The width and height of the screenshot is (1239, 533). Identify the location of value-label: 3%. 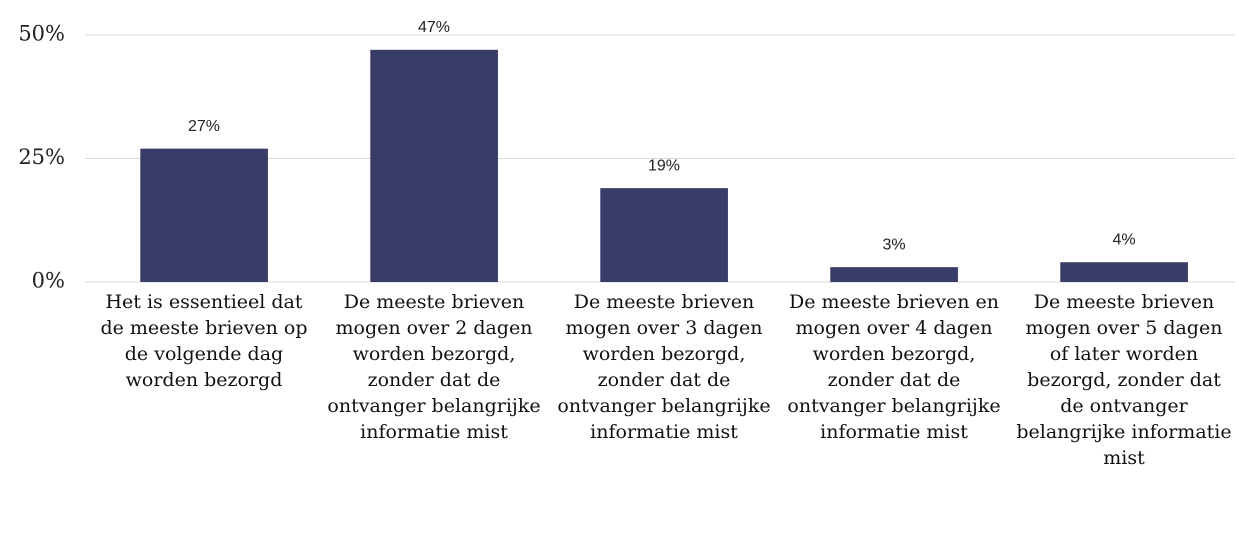
(893, 244).